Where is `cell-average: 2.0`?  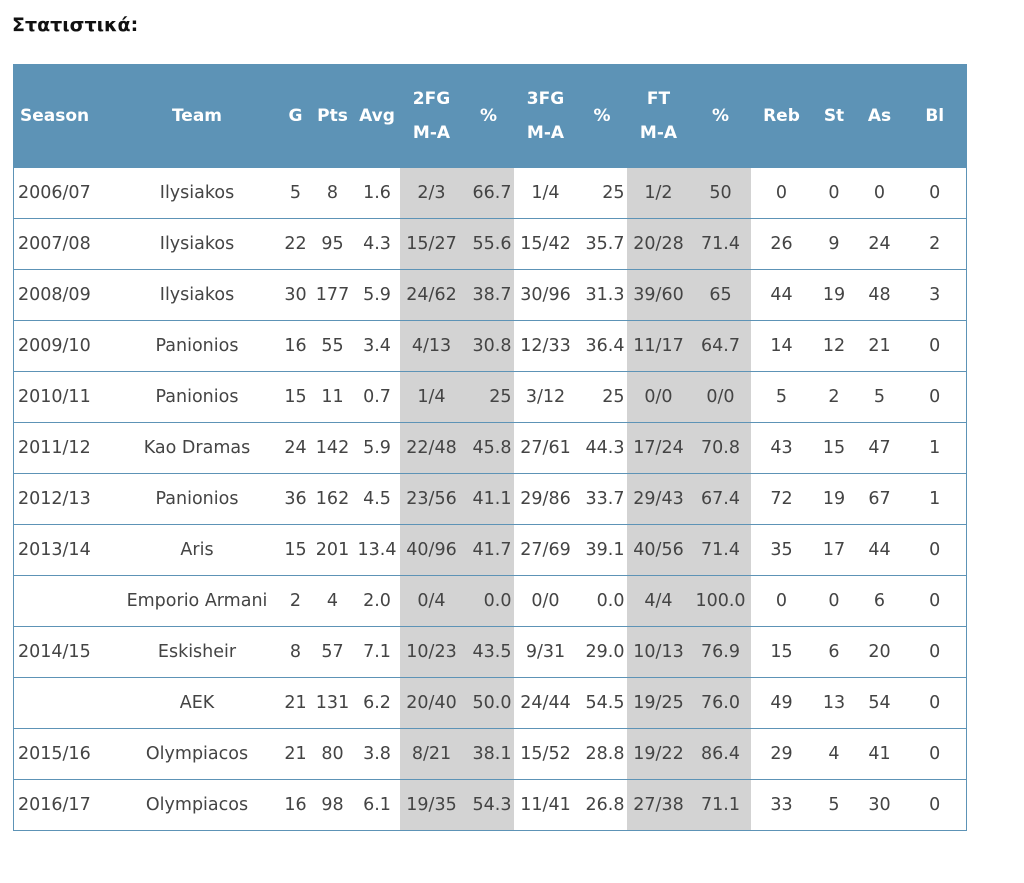 cell-average: 2.0 is located at coordinates (377, 601).